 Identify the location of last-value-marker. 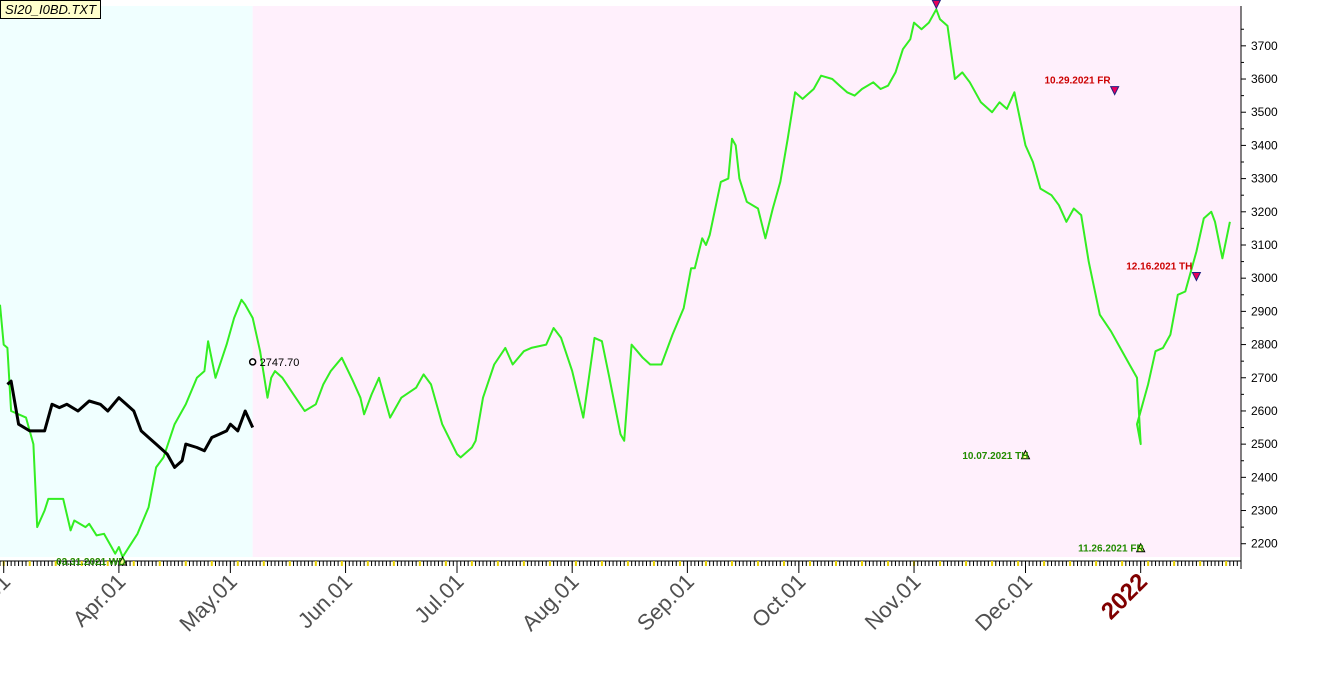
(252, 362).